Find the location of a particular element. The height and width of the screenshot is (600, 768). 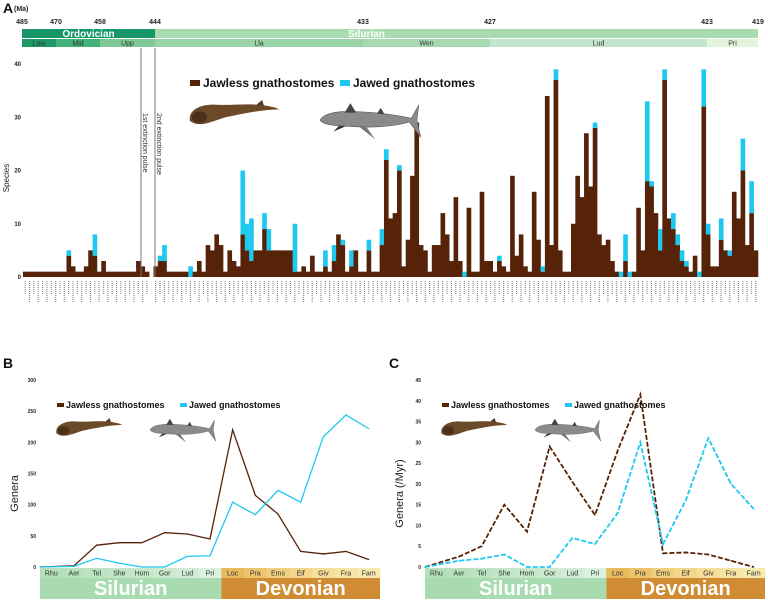

stage-box-aer is located at coordinates (74, 573).